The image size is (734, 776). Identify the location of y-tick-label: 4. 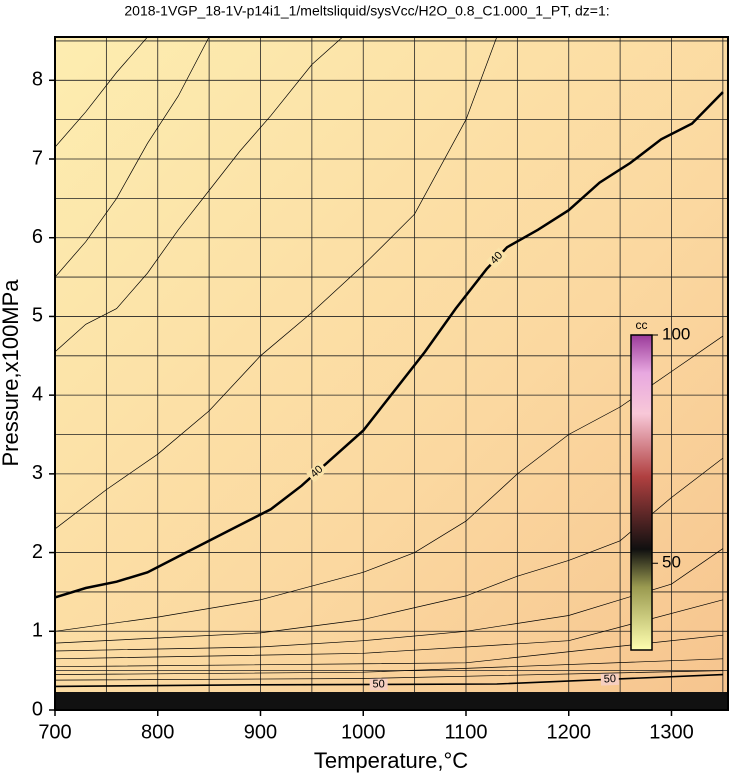
(37, 394).